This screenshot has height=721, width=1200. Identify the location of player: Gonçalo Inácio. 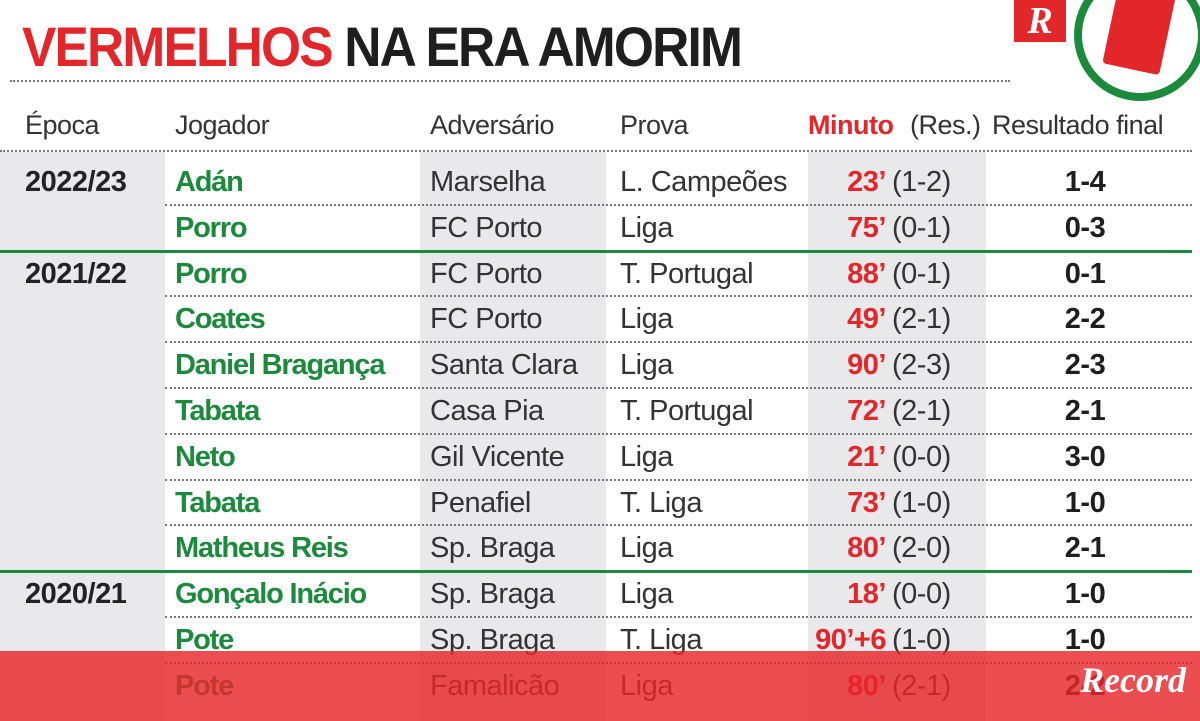
(271, 594).